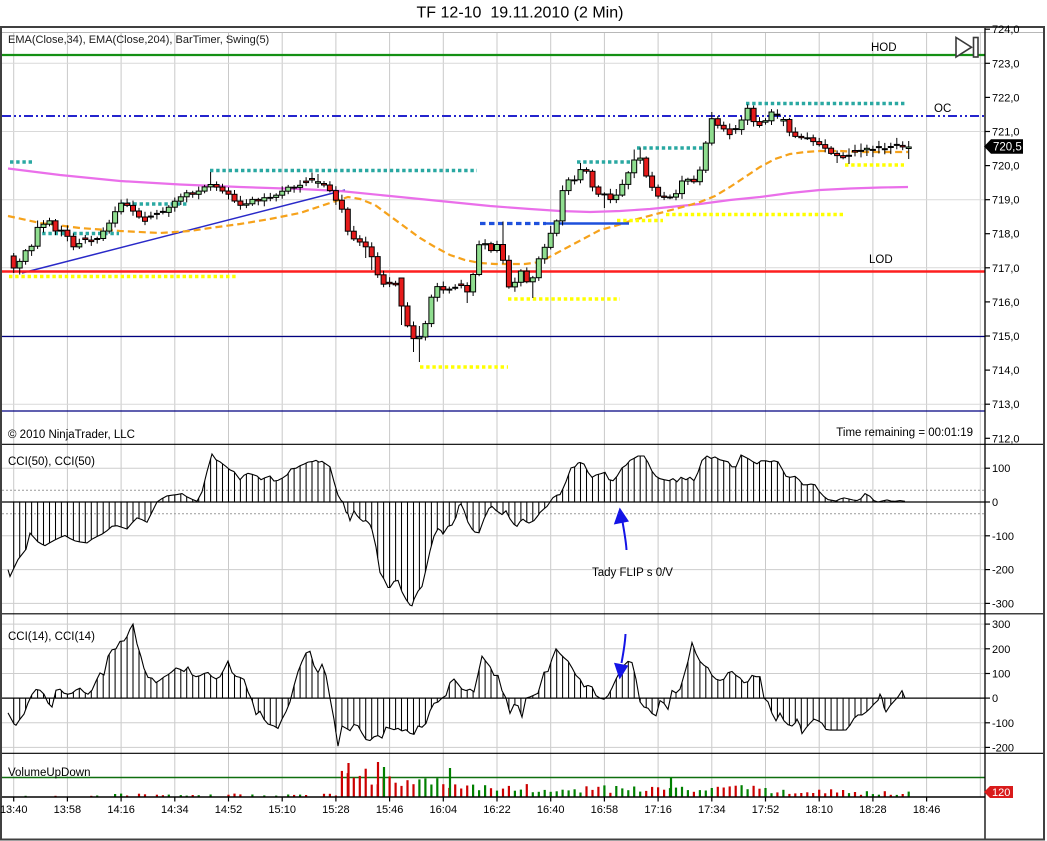 Image resolution: width=1047 pixels, height=841 pixels. Describe the element at coordinates (1001, 650) in the screenshot. I see `svg-text: 200` at that location.